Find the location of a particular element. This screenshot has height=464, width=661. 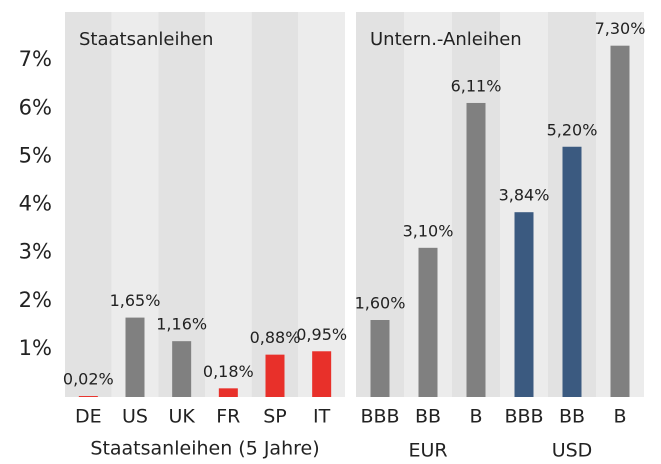

y-tick-label: 2% is located at coordinates (35, 300).